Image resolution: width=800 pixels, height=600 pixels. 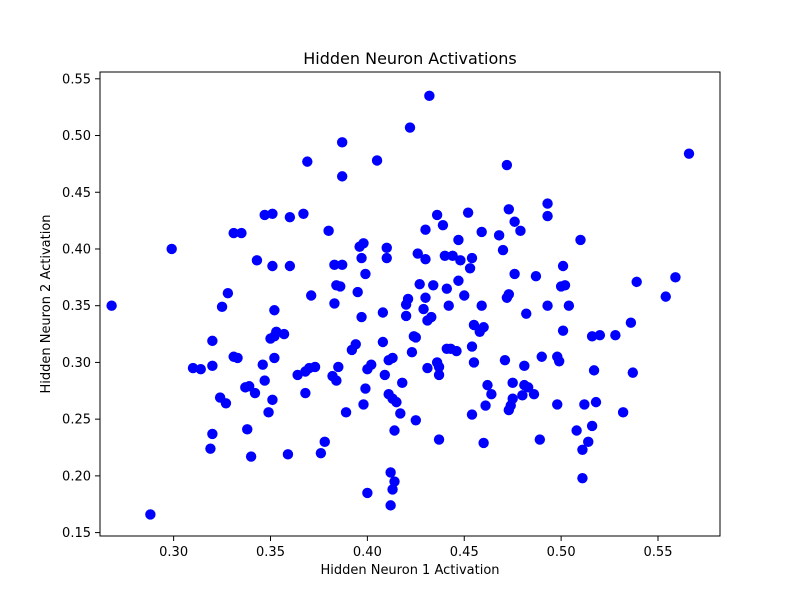 What do you see at coordinates (46, 303) in the screenshot?
I see `y-axis-label: Hidden Neuron 2 Activation` at bounding box center [46, 303].